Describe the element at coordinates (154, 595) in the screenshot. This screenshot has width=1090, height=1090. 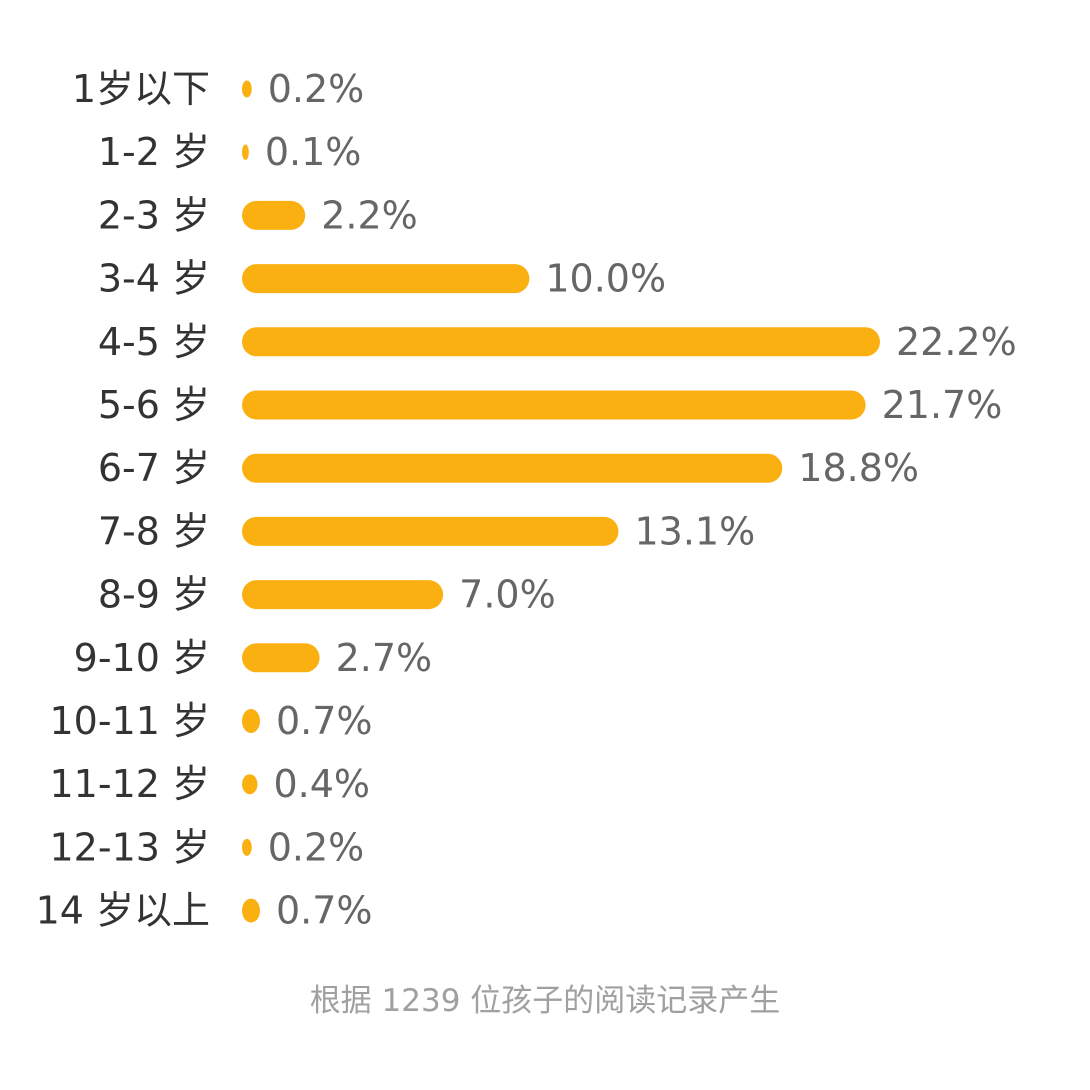
I see `category-label-8: 8-9 岁` at that location.